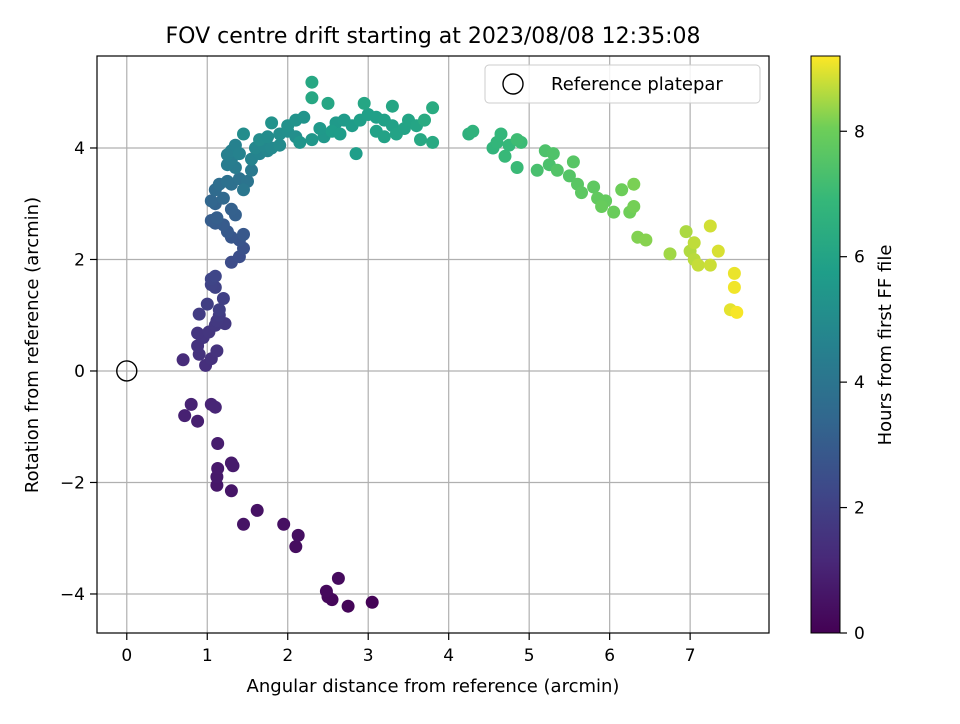 Image resolution: width=960 pixels, height=724 pixels. I want to click on y-tick-label: −2, so click(72, 483).